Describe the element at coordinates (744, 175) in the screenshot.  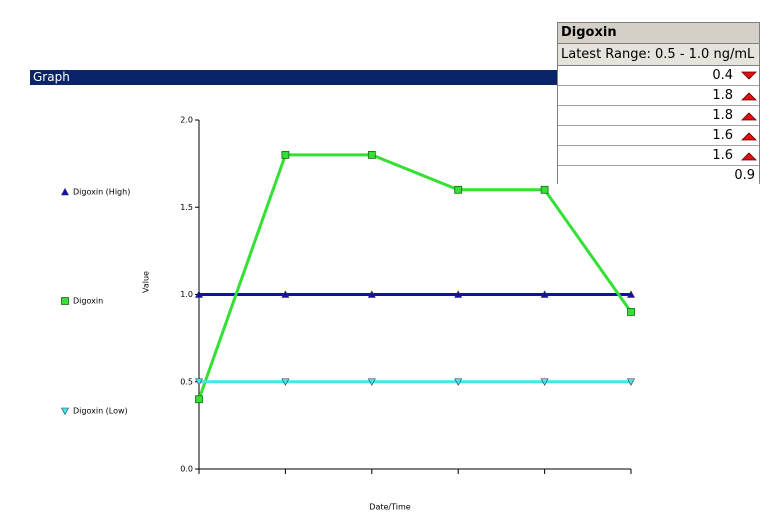
I see `result-value: 0.9` at that location.